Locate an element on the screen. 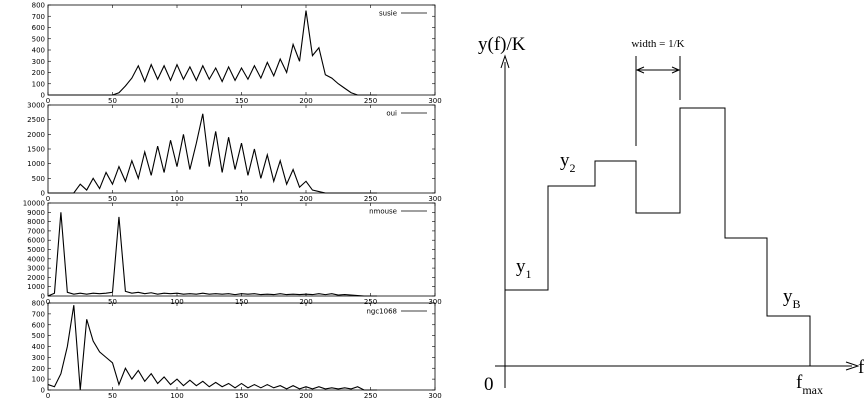  origin-label: 0 is located at coordinates (489, 384).